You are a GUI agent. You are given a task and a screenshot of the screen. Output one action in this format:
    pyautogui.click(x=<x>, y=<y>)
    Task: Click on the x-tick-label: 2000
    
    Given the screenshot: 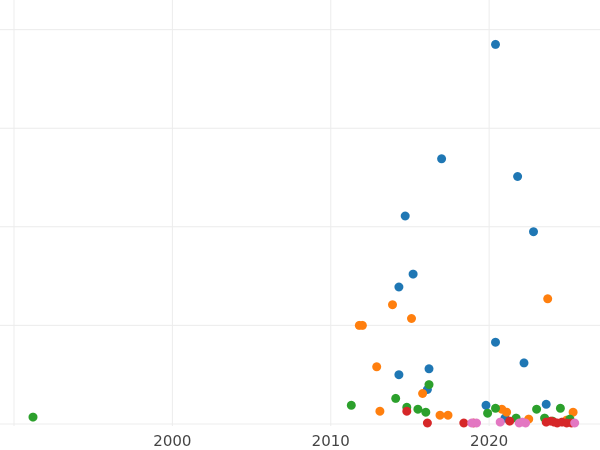 What is the action you would take?
    pyautogui.click(x=172, y=441)
    